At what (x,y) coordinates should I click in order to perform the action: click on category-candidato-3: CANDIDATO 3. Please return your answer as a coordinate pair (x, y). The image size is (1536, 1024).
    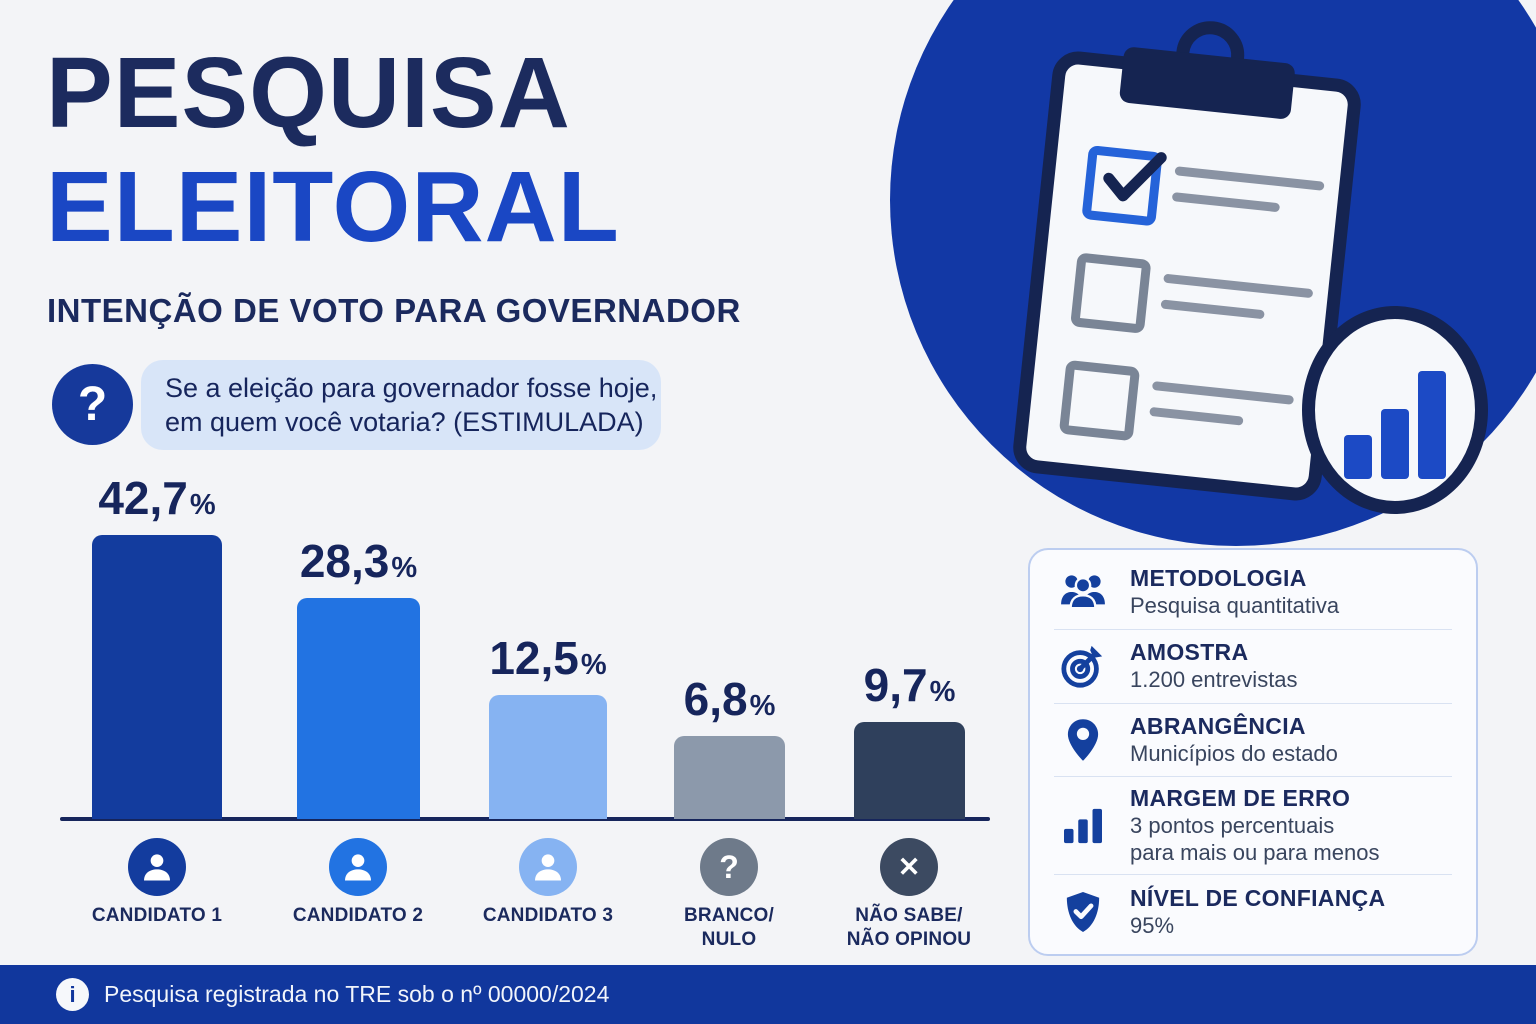
    Looking at the image, I should click on (548, 883).